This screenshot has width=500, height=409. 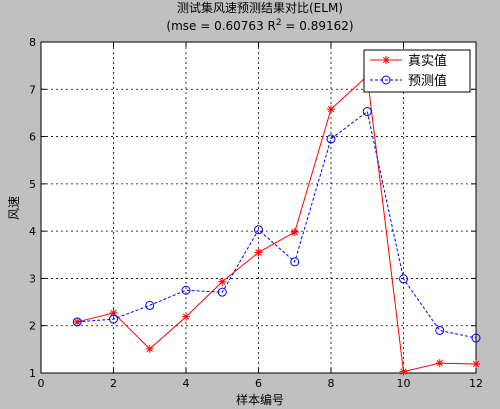 What do you see at coordinates (32, 137) in the screenshot?
I see `y-tick-label: 6` at bounding box center [32, 137].